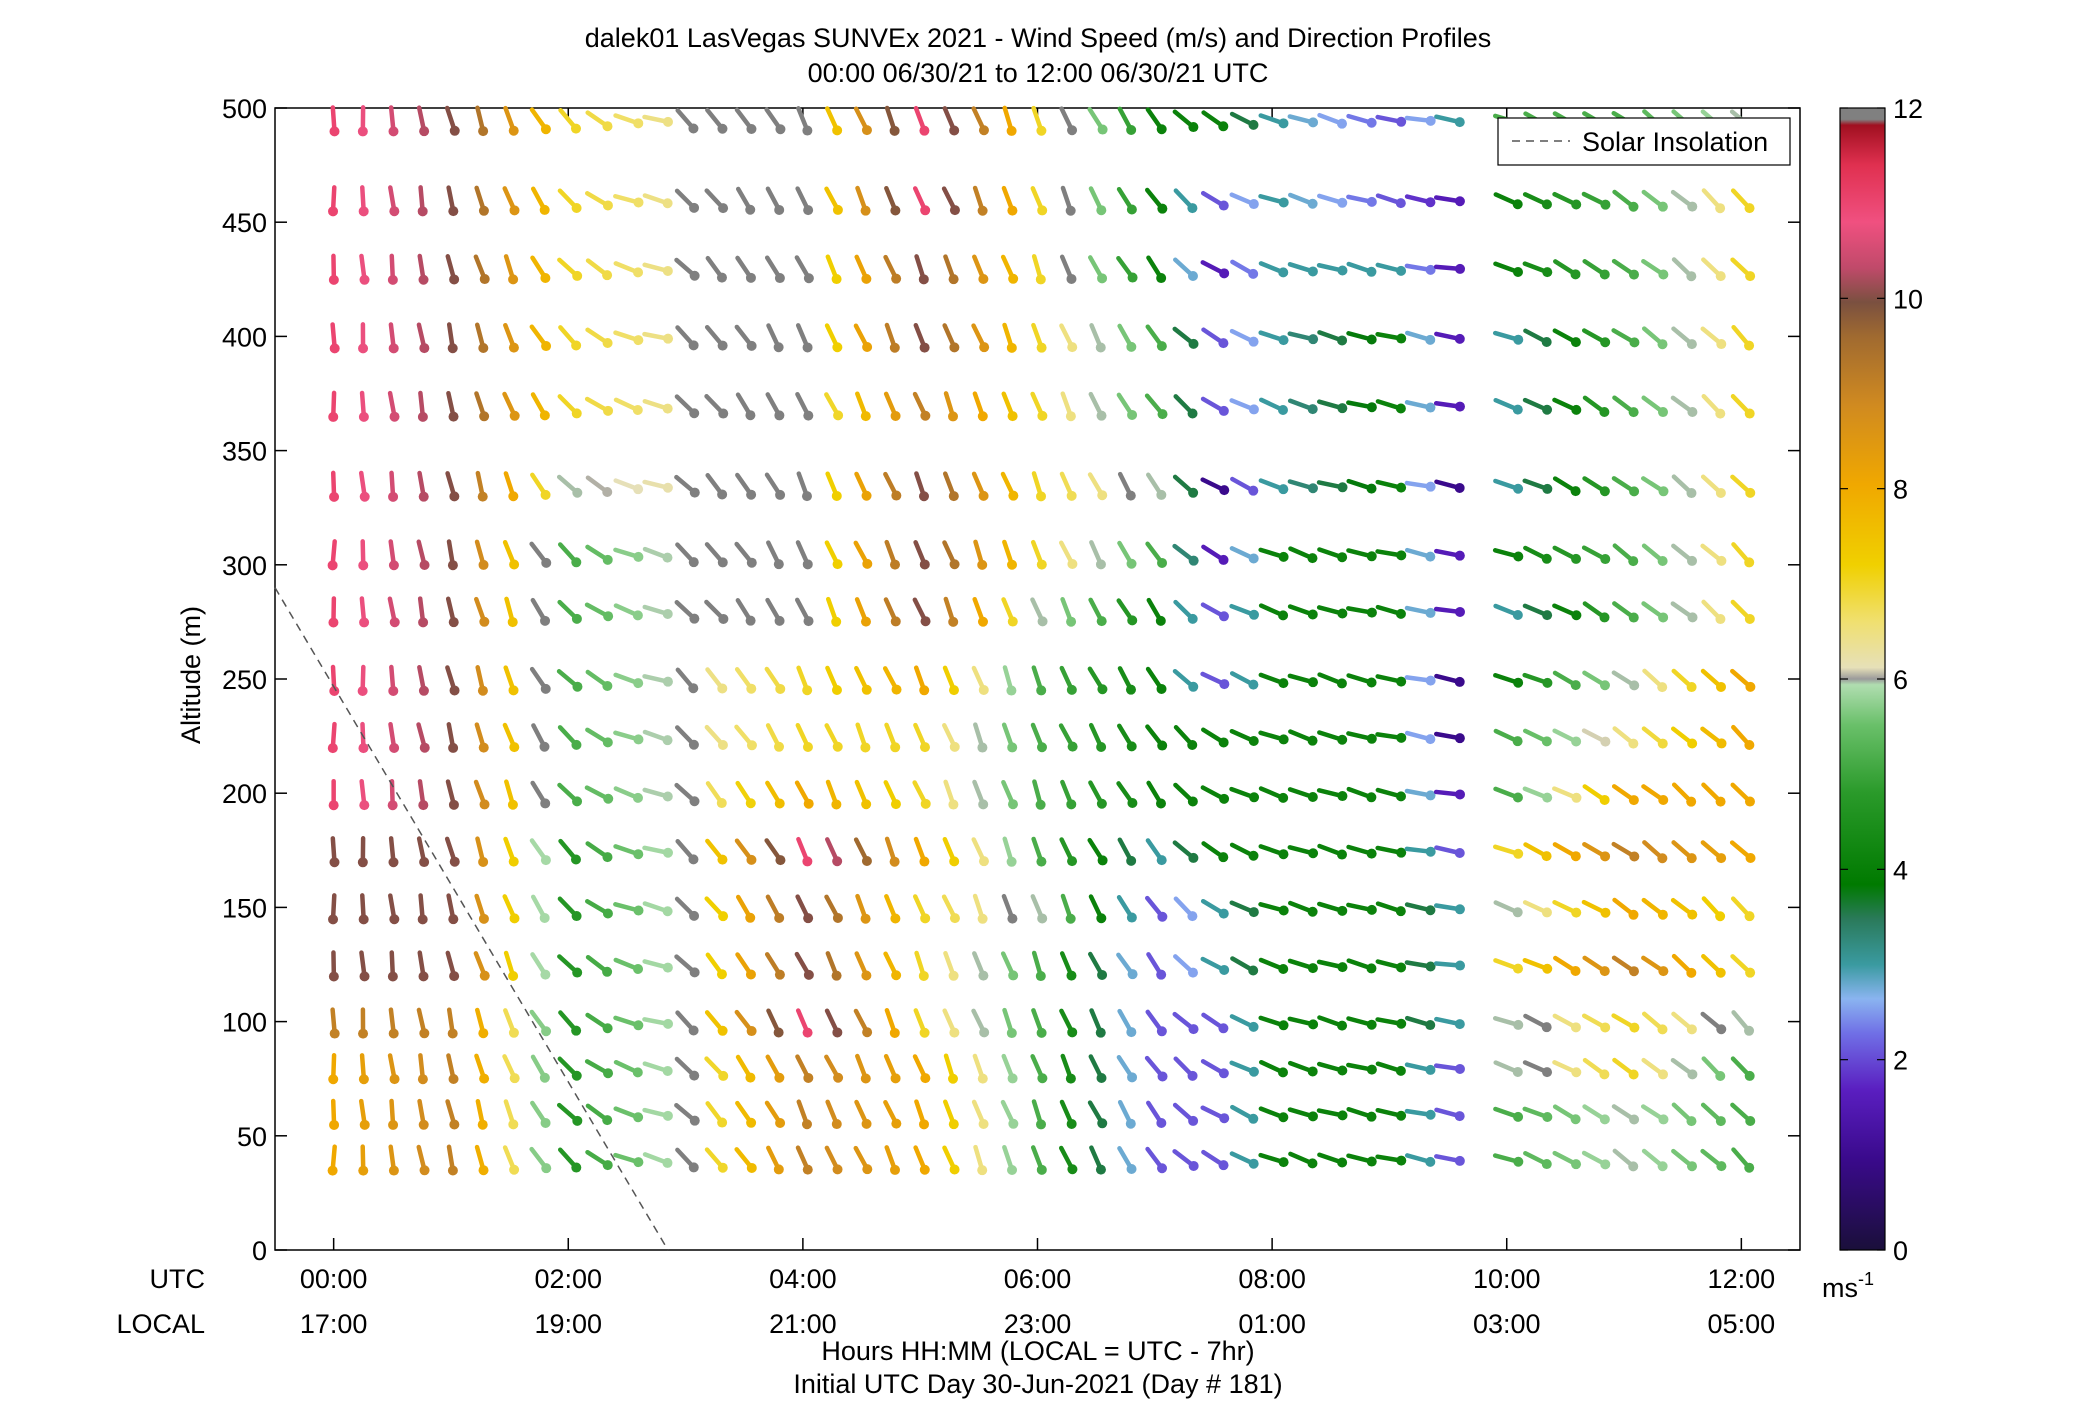 The width and height of the screenshot is (2098, 1425). Describe the element at coordinates (803, 1279) in the screenshot. I see `x-tick-label-utc: 04:00` at that location.